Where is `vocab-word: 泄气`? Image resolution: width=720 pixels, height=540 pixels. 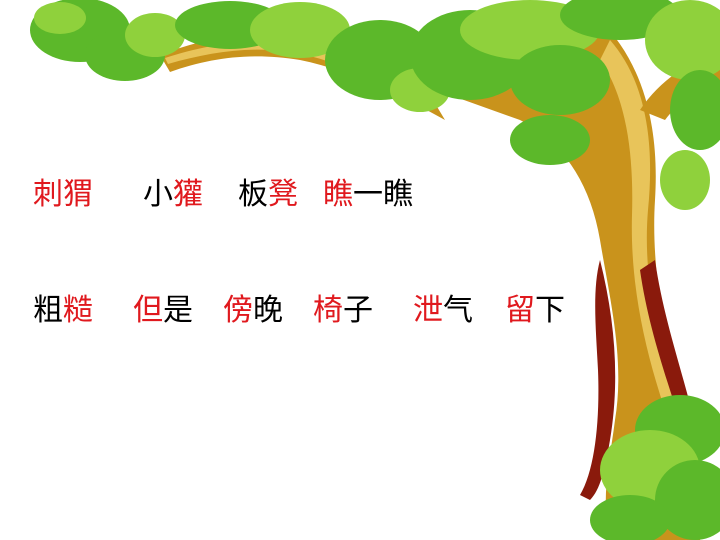
vocab-word: 泄气 is located at coordinates (443, 311).